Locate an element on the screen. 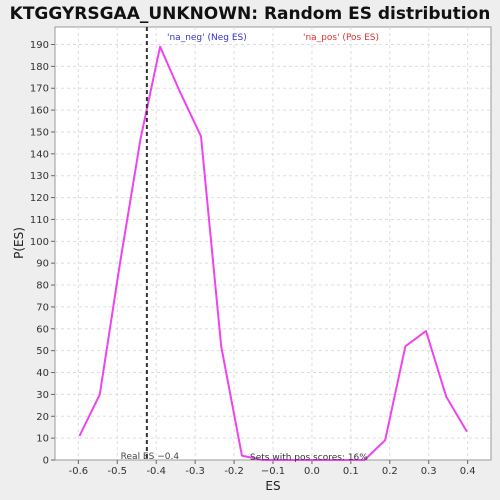 The image size is (500, 500). y-tick-label: 130 is located at coordinates (39, 176).